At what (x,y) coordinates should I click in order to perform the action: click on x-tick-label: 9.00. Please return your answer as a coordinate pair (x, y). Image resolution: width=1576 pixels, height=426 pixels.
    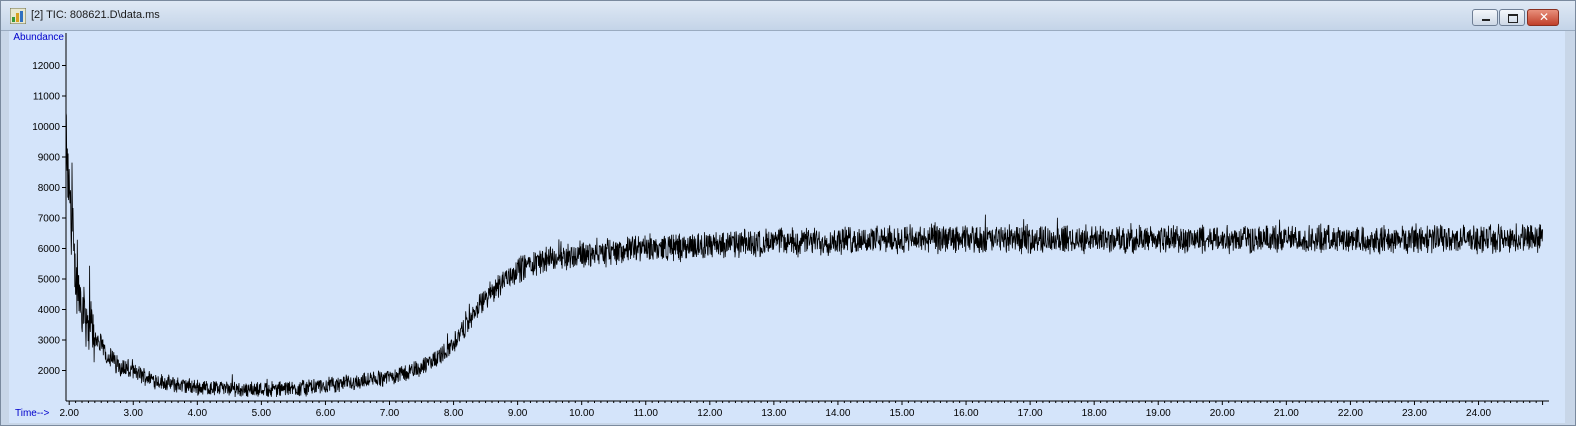
    Looking at the image, I should click on (518, 413).